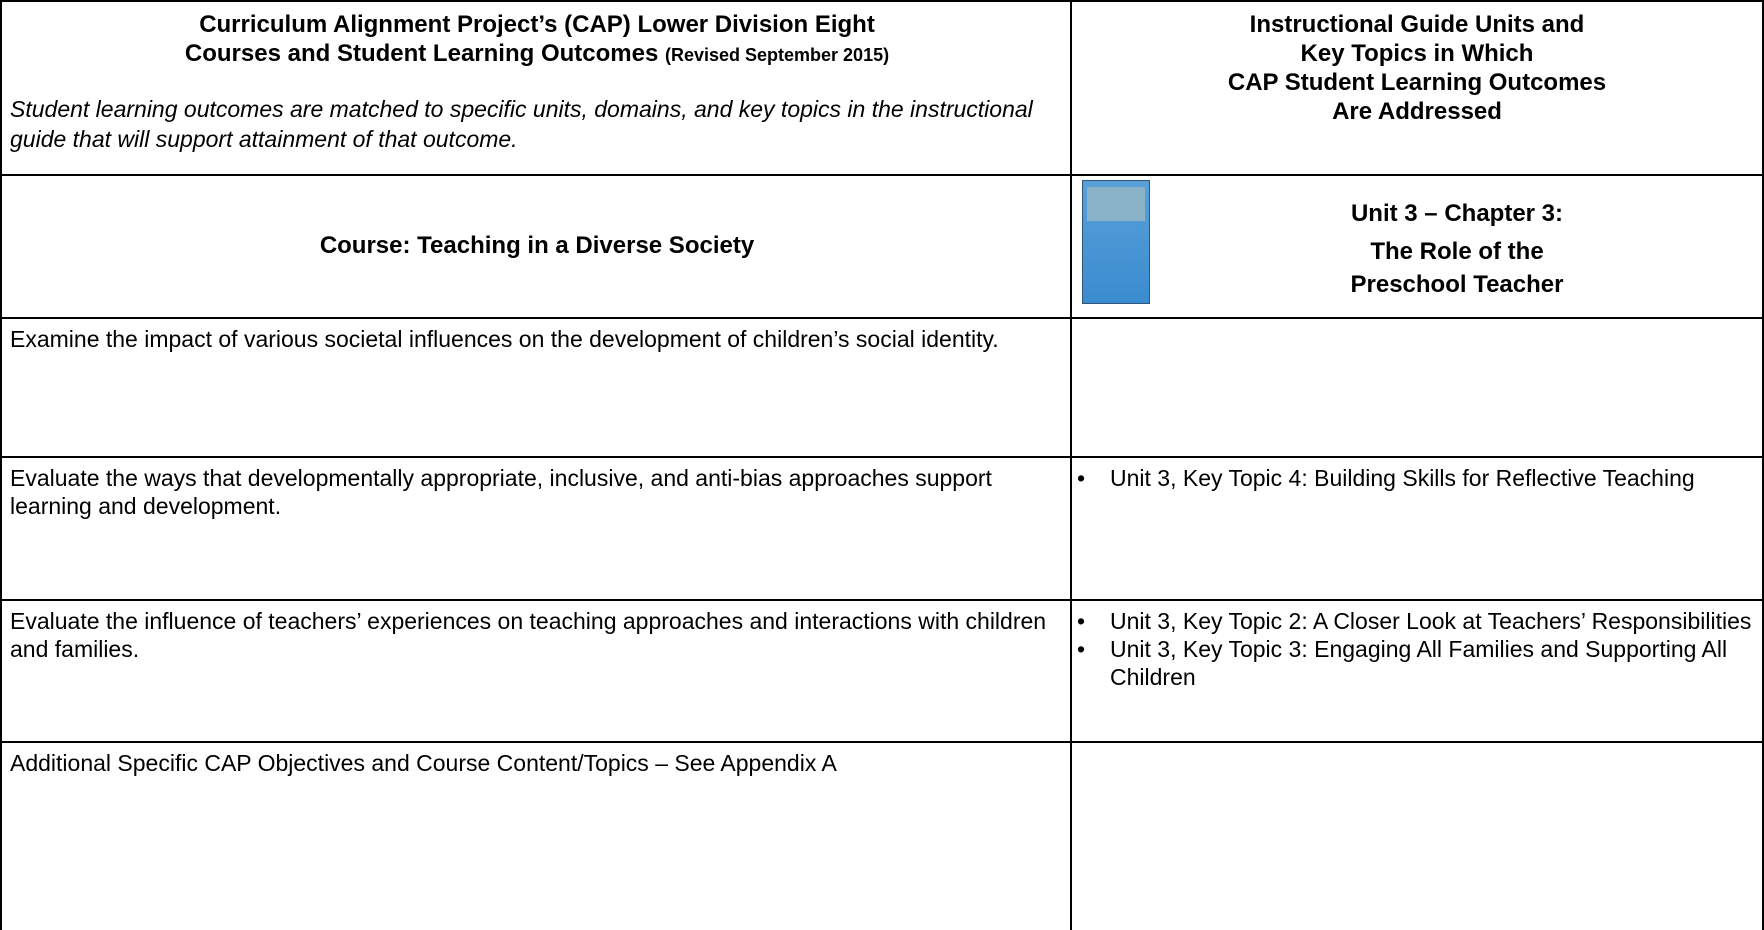  What do you see at coordinates (421, 53) in the screenshot?
I see `title-line: Courses and Student Learning Outcomes` at bounding box center [421, 53].